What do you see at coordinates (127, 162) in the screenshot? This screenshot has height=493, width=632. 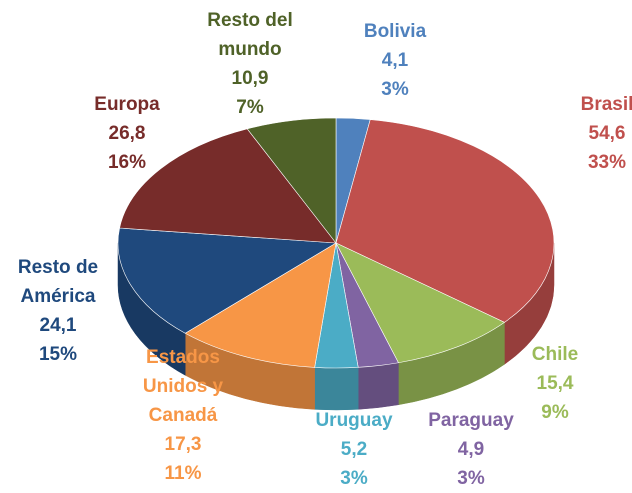 I see `share-label: 16%` at bounding box center [127, 162].